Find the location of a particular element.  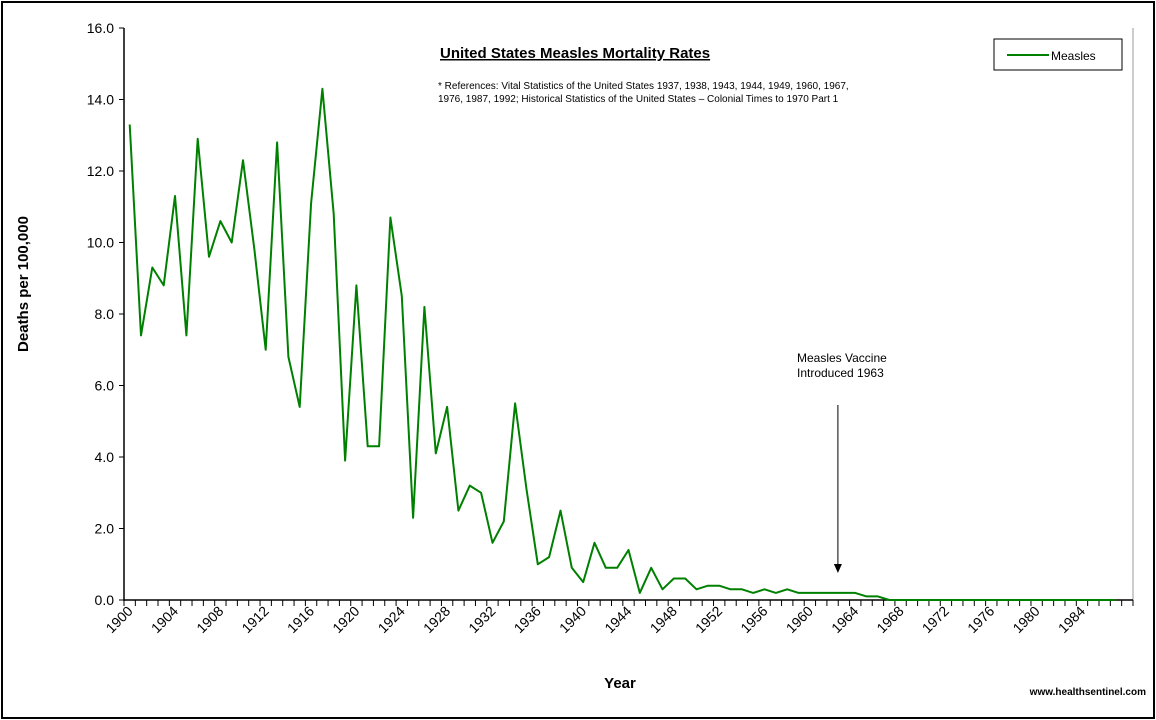

x-tick-label: 1912 is located at coordinates (254, 619).